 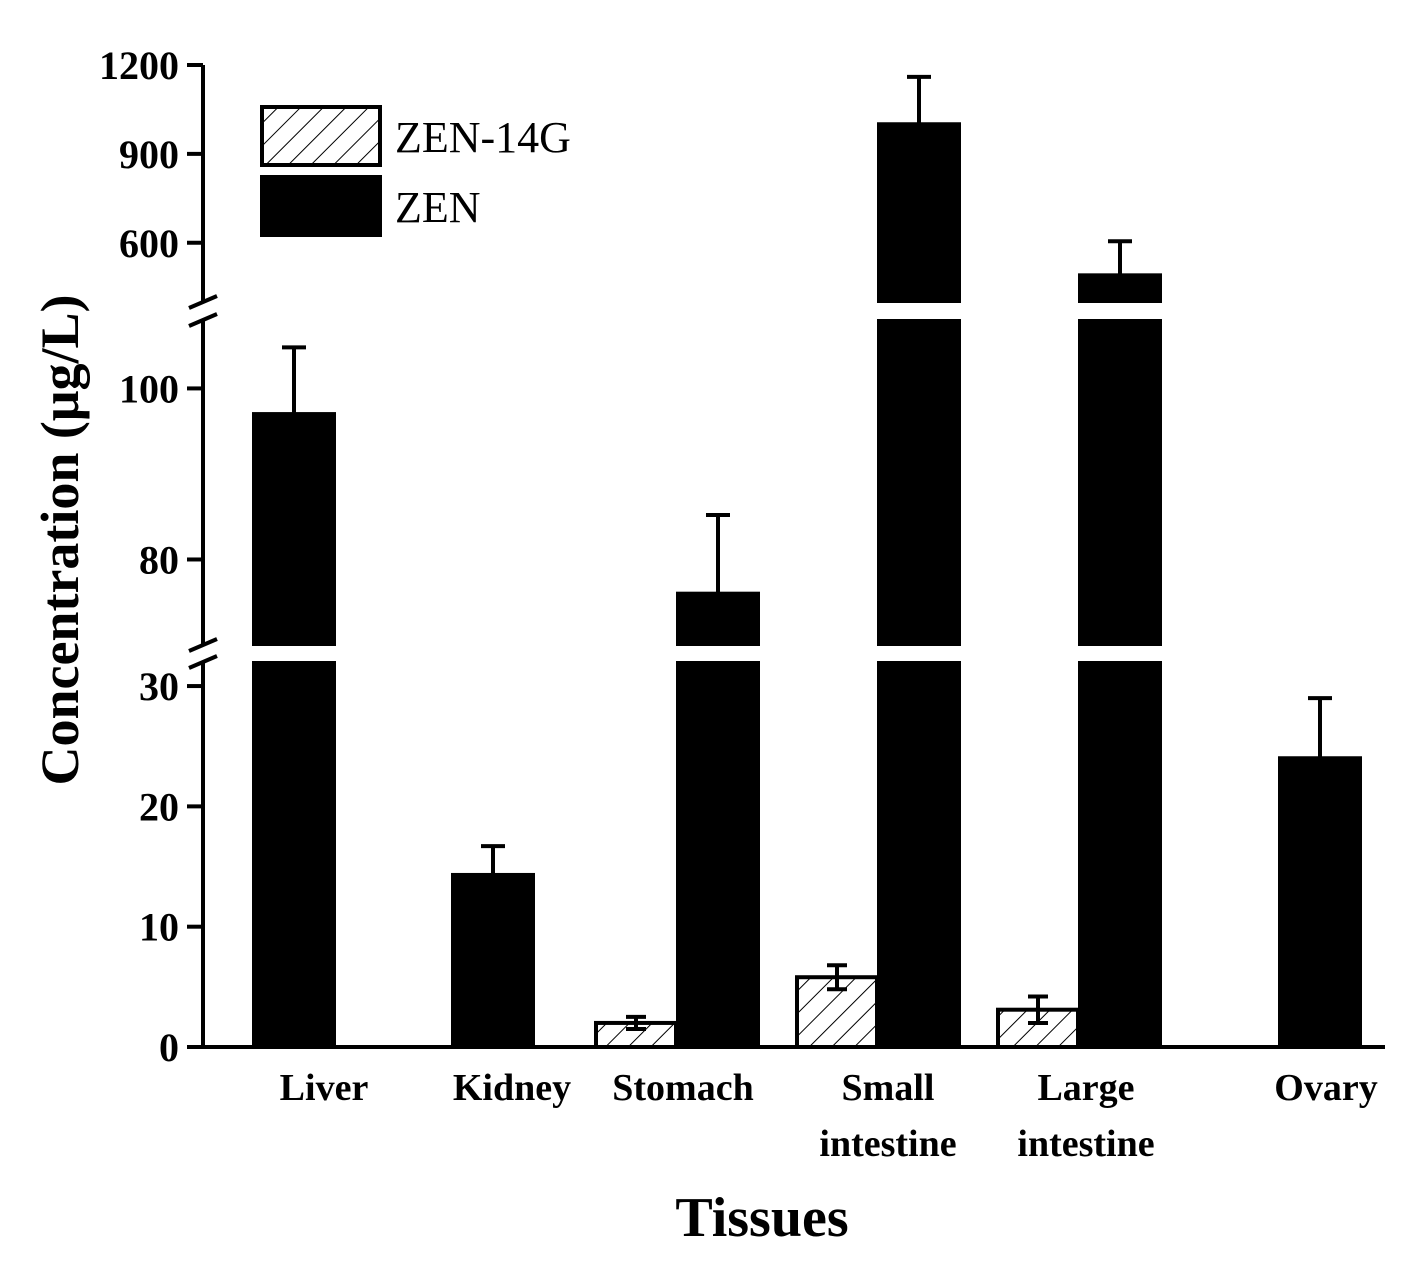 I want to click on x-tick-label-4: Large intestine, so click(x=1085, y=1116).